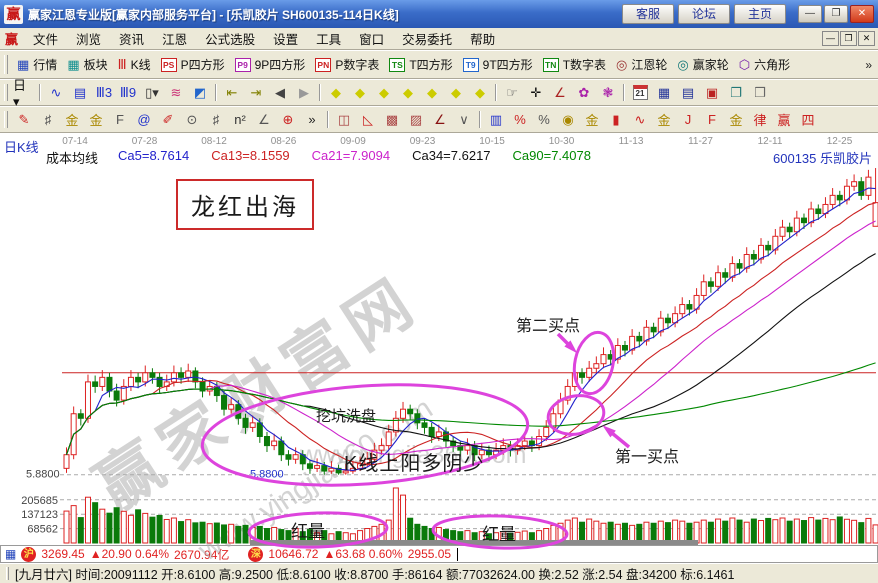  Describe the element at coordinates (868, 64) in the screenshot. I see `toolbar1-overflow-chevron: »` at that location.